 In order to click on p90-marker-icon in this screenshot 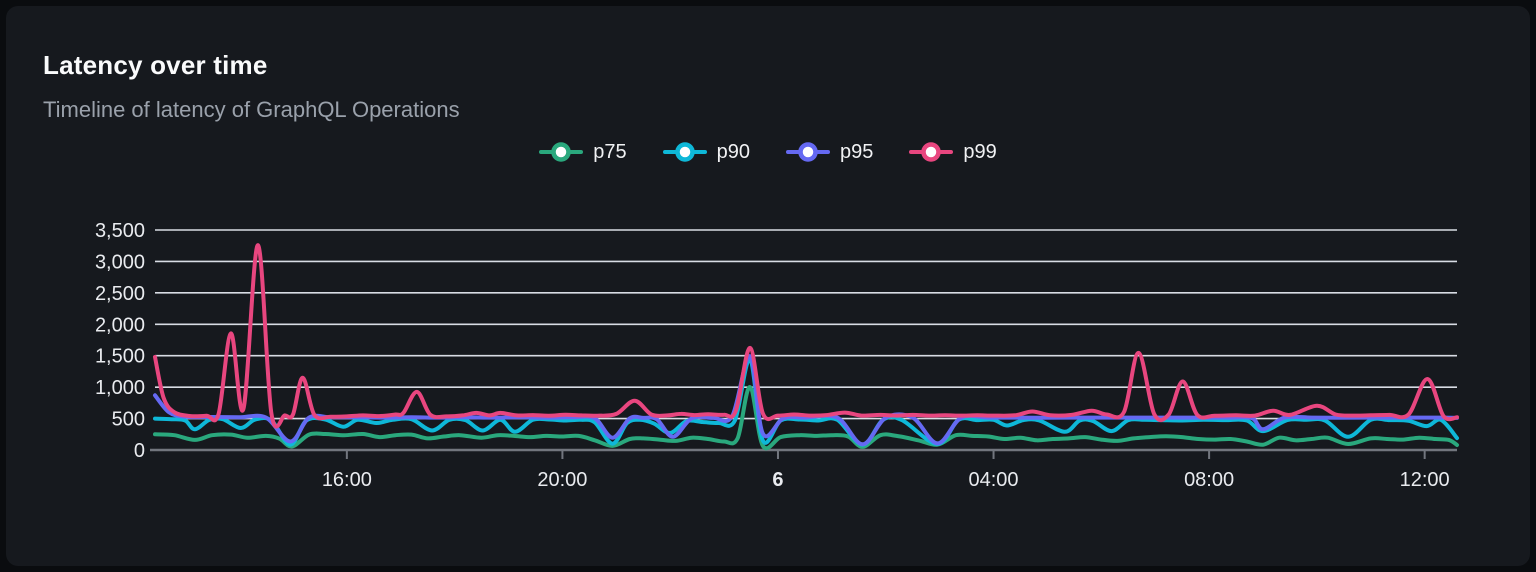, I will do `click(684, 152)`.